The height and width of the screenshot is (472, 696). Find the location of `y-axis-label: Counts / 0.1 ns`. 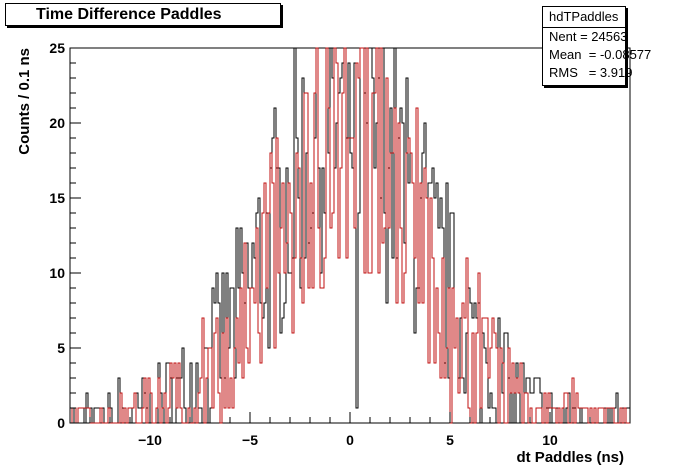

y-axis-label: Counts / 0.1 ns is located at coordinates (24, 101).